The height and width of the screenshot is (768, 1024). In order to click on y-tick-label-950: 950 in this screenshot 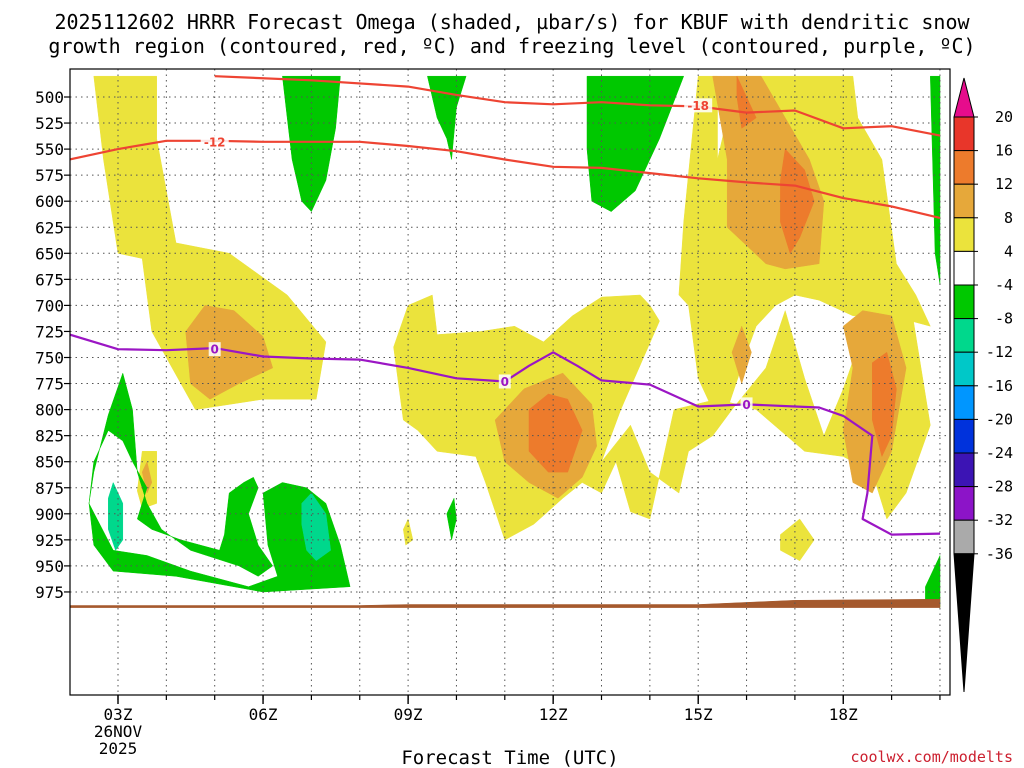, I will do `click(49, 566)`.